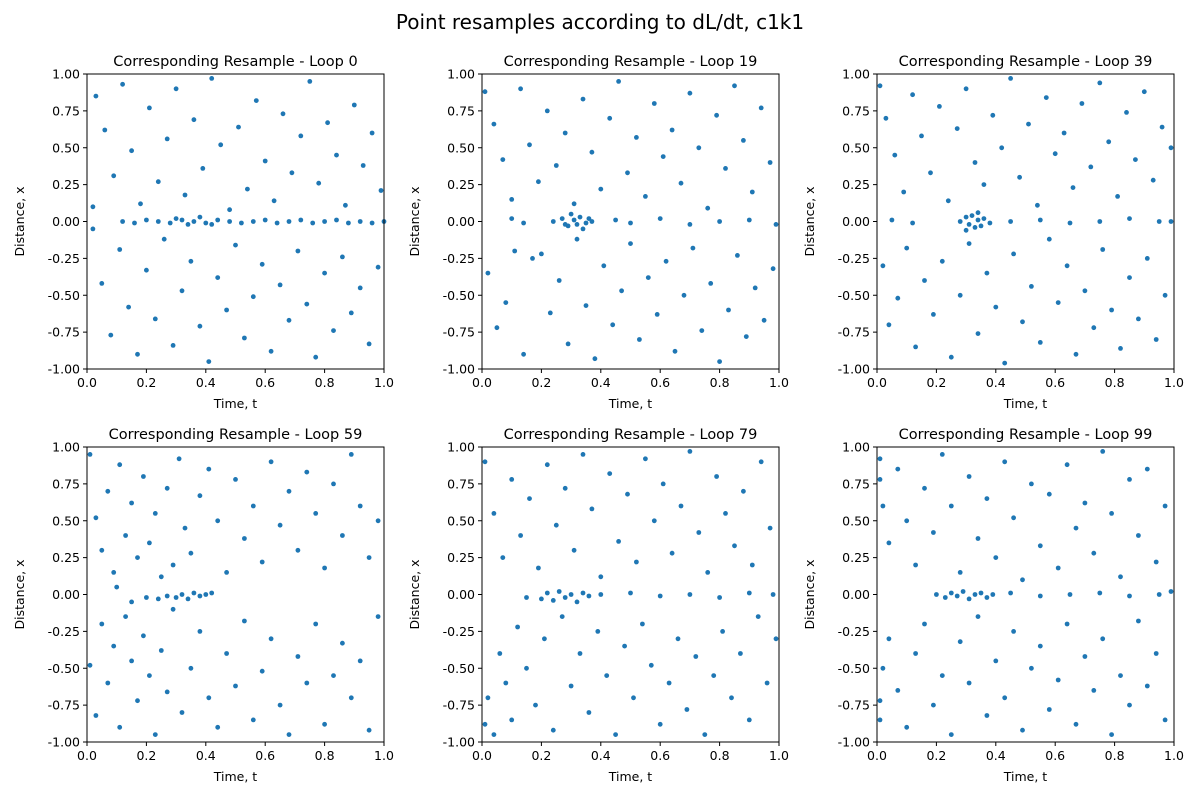  What do you see at coordinates (779, 755) in the screenshot?
I see `x-tick-label: 1.0` at bounding box center [779, 755].